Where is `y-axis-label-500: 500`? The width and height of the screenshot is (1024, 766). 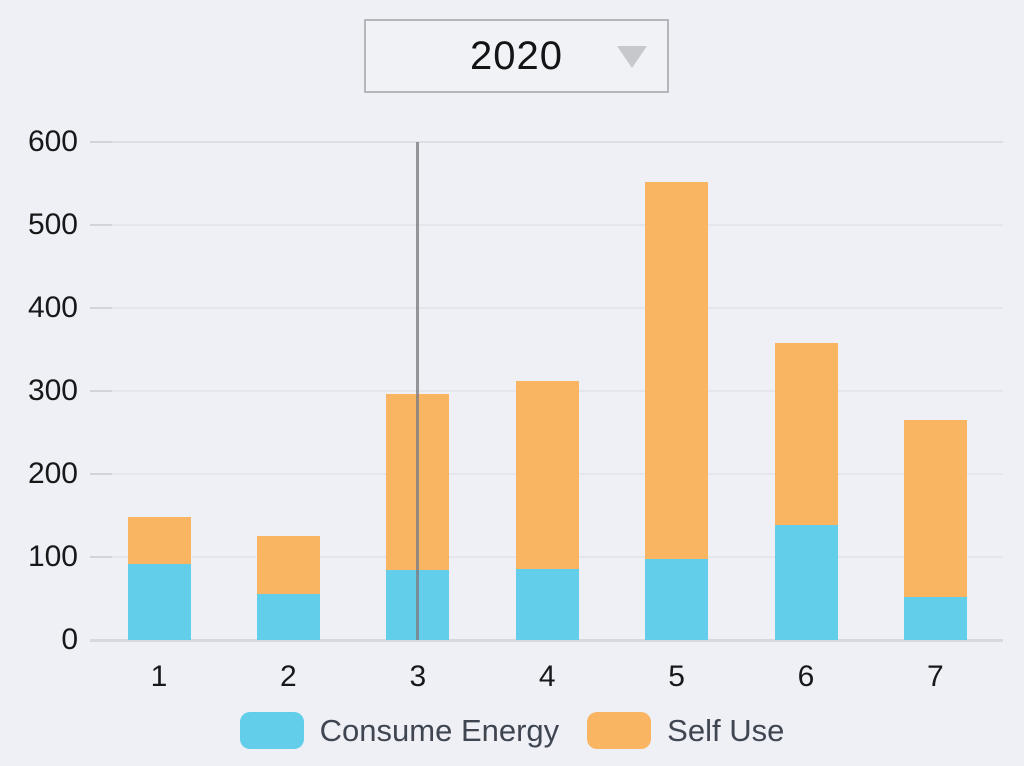
y-axis-label-500: 500 is located at coordinates (52, 224).